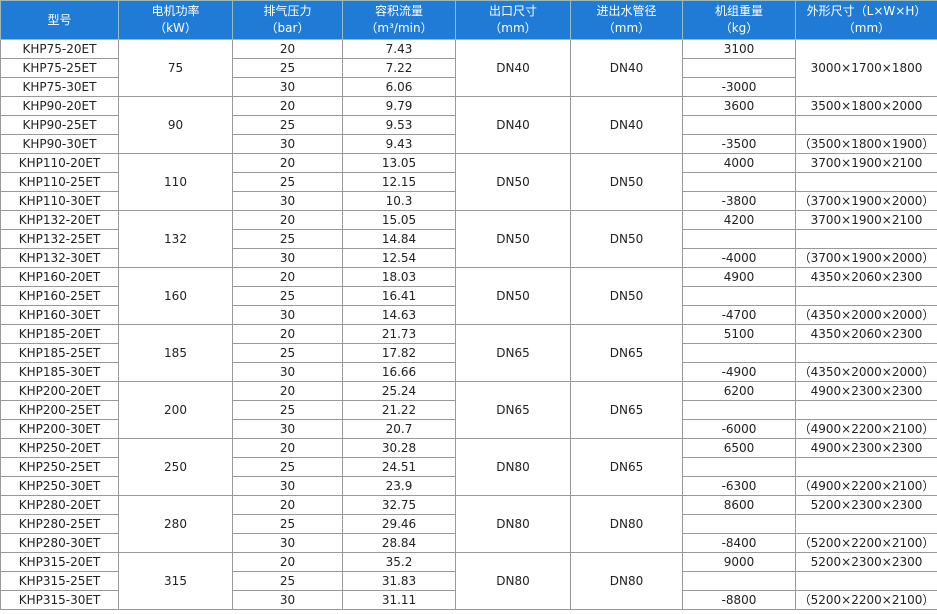 This screenshot has width=937, height=614. I want to click on model-cell: KHP315-25ET, so click(59, 581).